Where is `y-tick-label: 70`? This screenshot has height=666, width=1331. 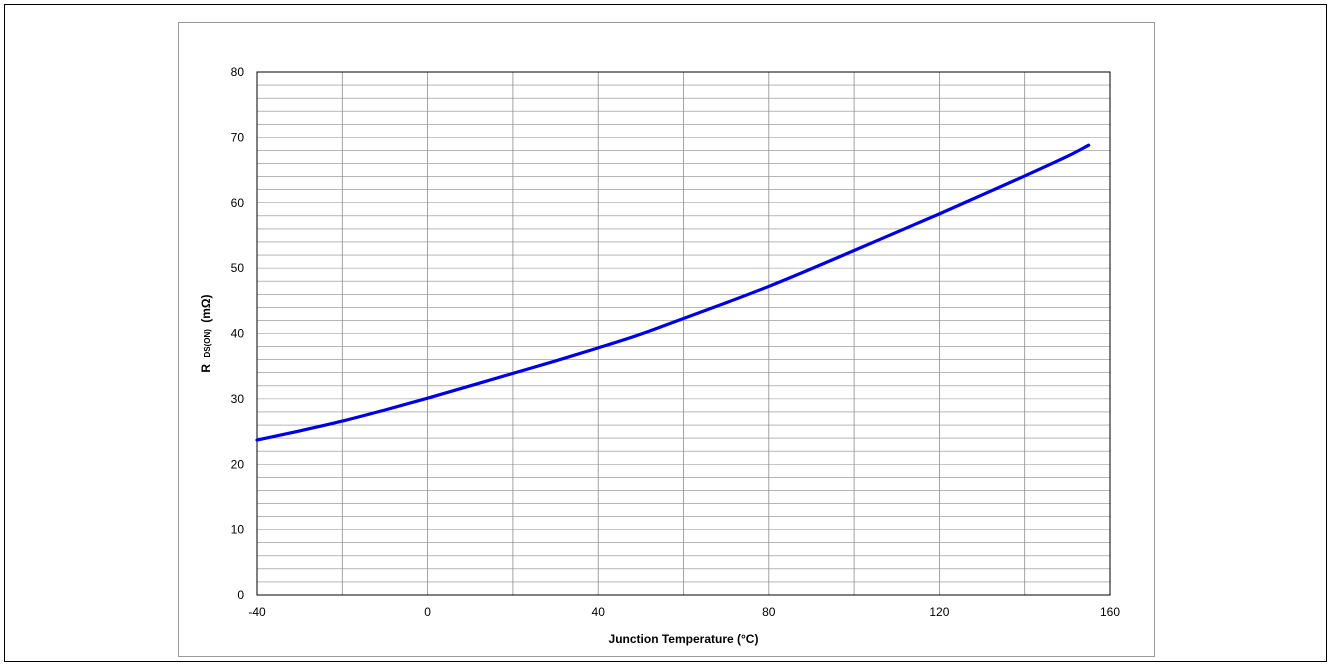
y-tick-label: 70 is located at coordinates (238, 137).